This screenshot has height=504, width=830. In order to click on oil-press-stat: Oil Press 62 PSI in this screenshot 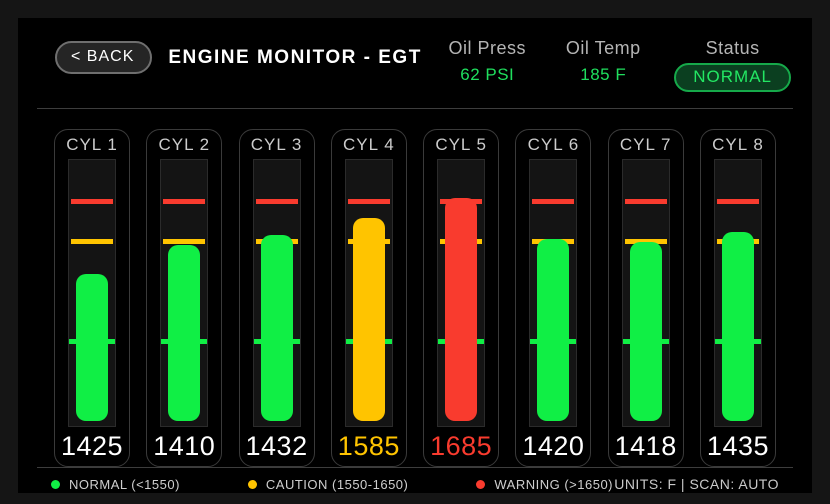, I will do `click(487, 61)`.